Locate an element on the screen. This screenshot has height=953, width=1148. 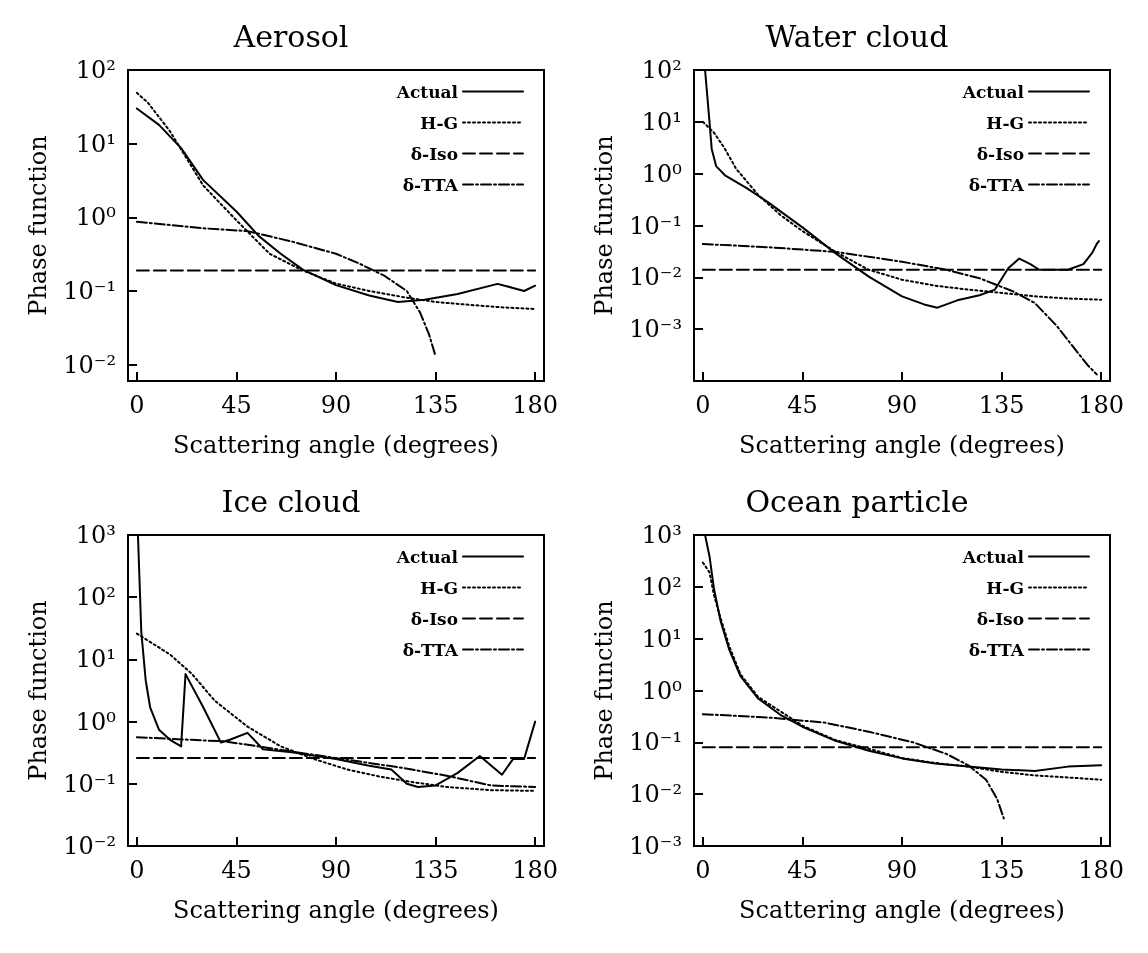
chart-title: Ocean particle is located at coordinates (857, 501).